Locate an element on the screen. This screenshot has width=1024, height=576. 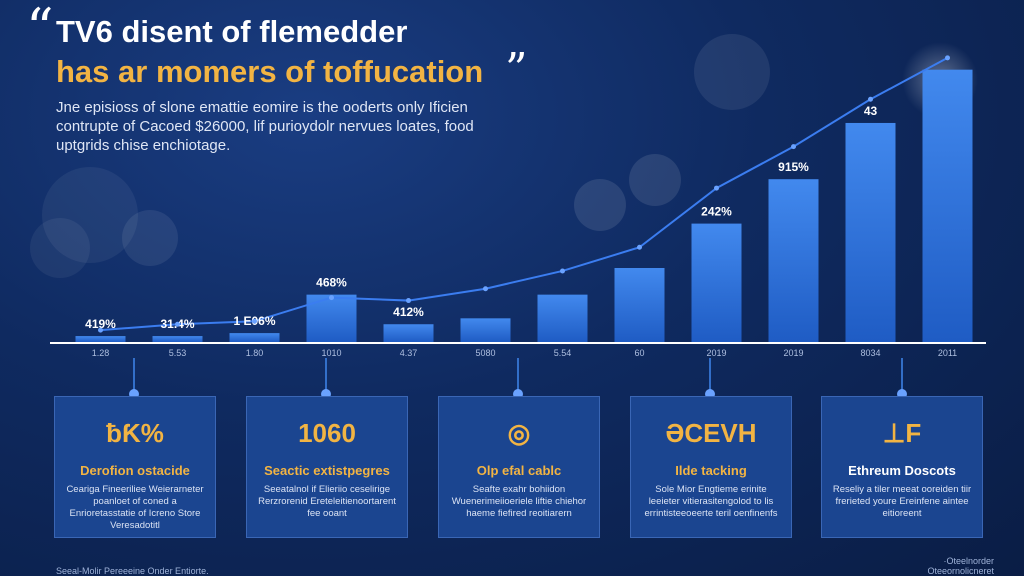
close-quote-mark: ” is located at coordinates (516, 69).